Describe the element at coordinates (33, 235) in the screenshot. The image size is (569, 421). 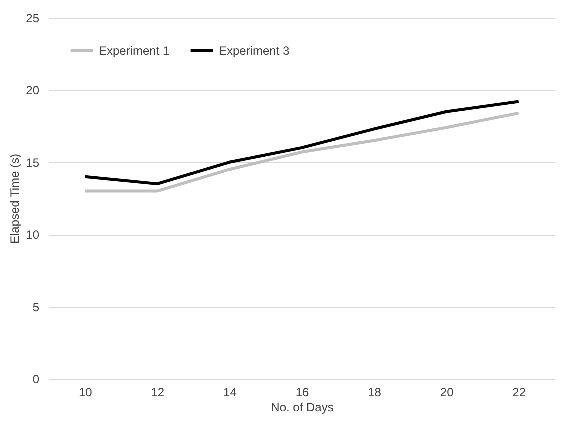
I see `y-tick-label: 10` at that location.